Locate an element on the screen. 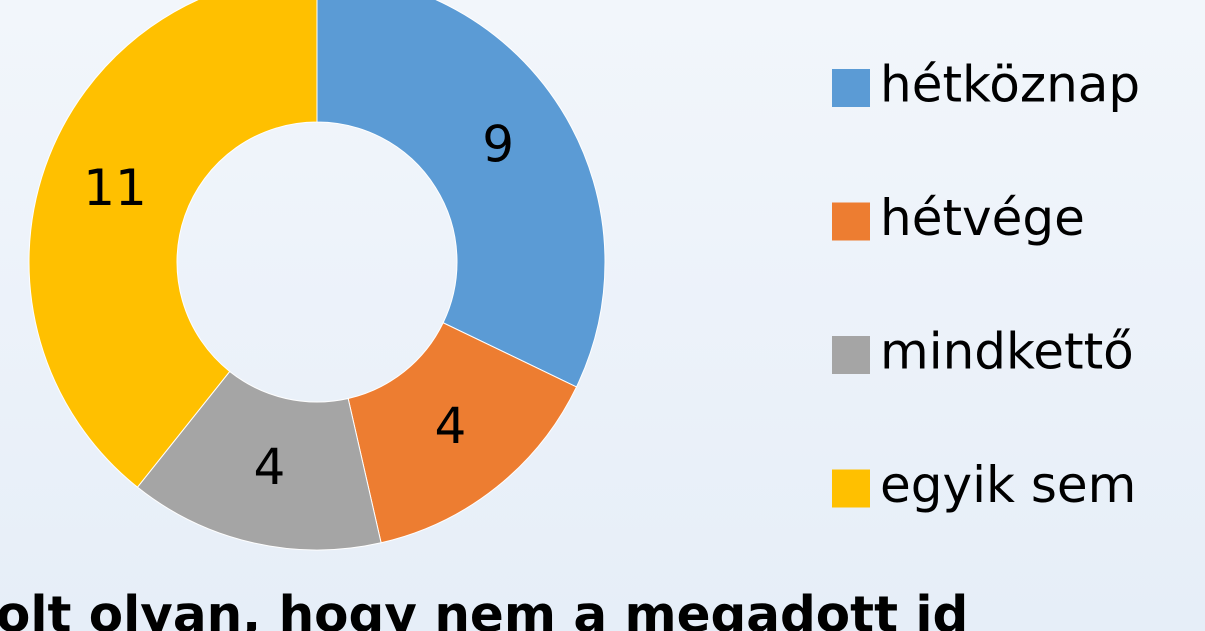 This screenshot has width=1205, height=631. legend-label: mindkettő is located at coordinates (1007, 352).